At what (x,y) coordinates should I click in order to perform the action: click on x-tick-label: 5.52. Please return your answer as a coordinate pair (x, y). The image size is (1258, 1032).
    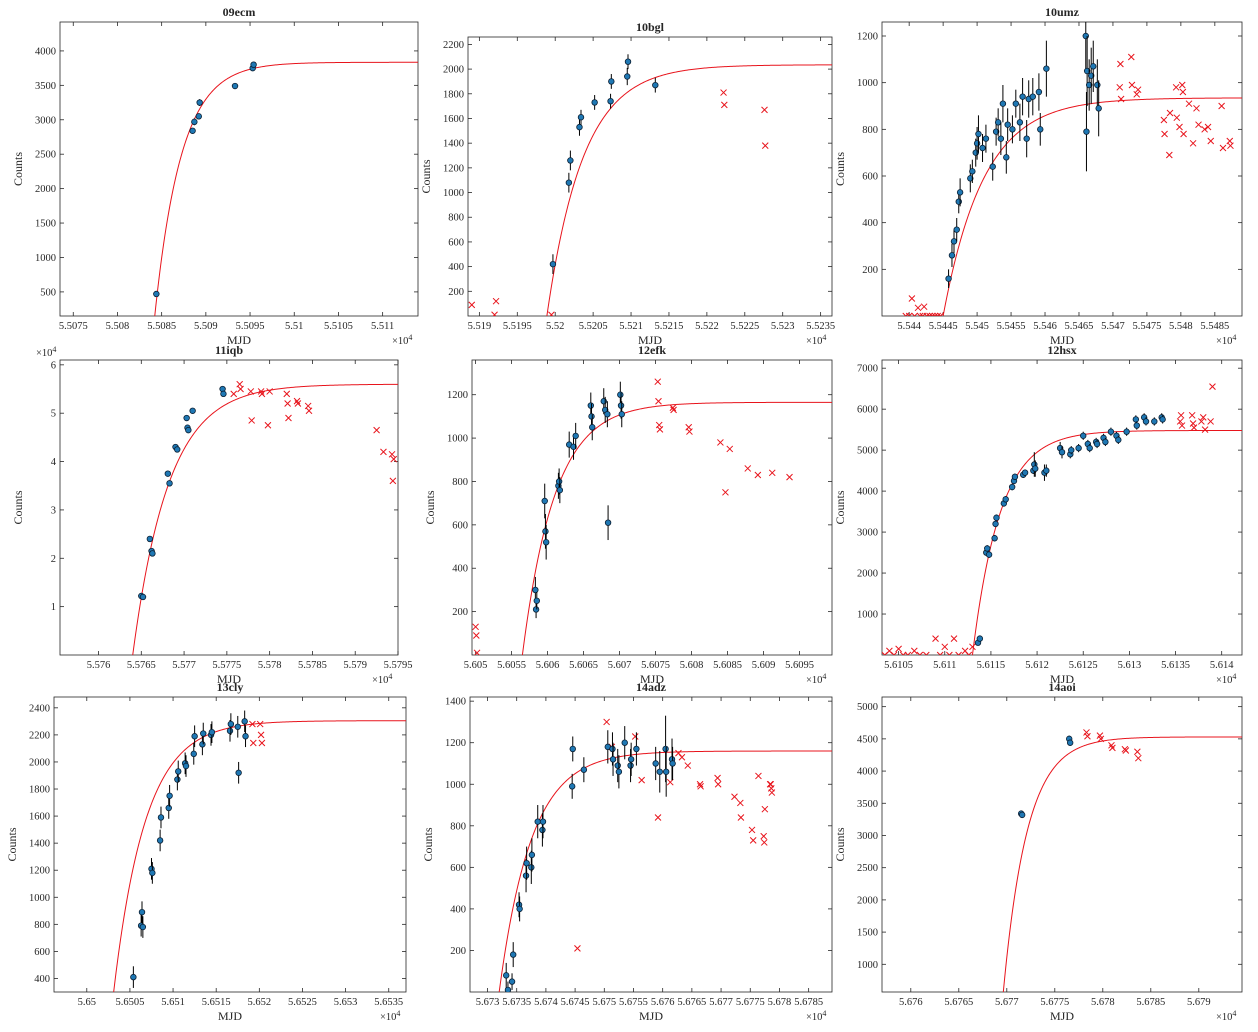
    Looking at the image, I should click on (555, 326).